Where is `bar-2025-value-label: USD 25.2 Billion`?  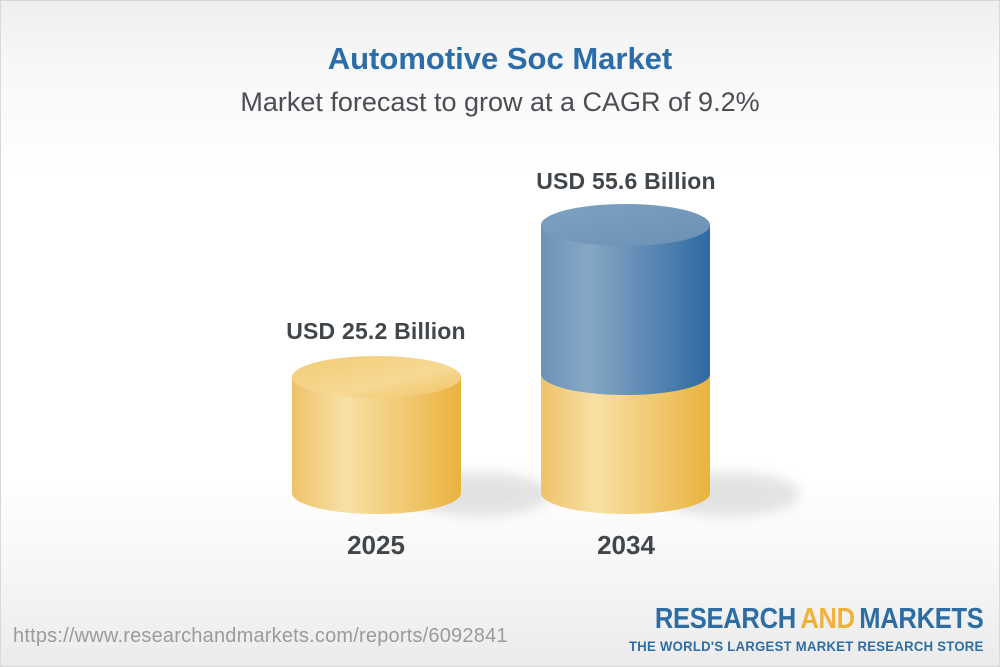 bar-2025-value-label: USD 25.2 Billion is located at coordinates (376, 331).